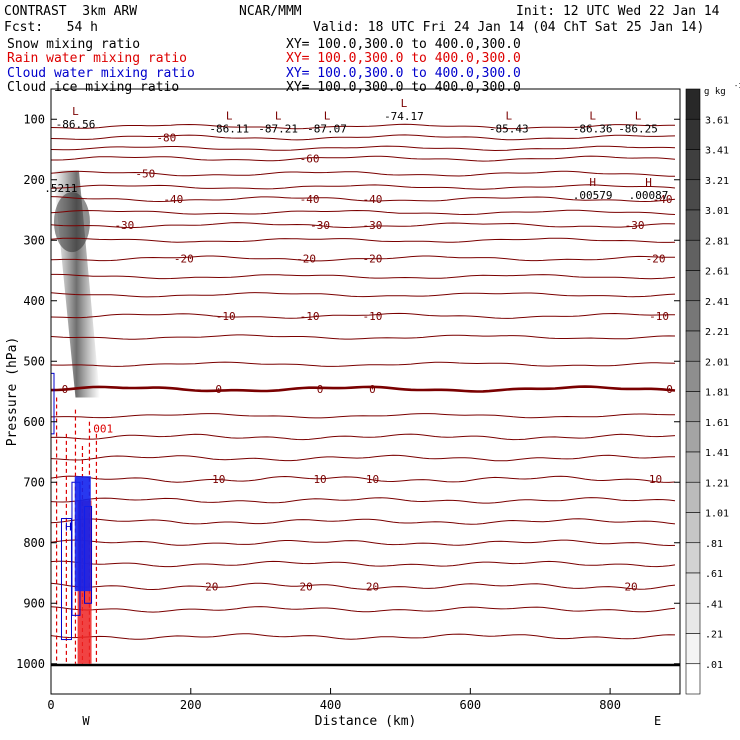 This screenshot has width=740, height=740. Describe the element at coordinates (101, 73) in the screenshot. I see `legend-cloud-water-label: Cloud water mixing ratio` at that location.